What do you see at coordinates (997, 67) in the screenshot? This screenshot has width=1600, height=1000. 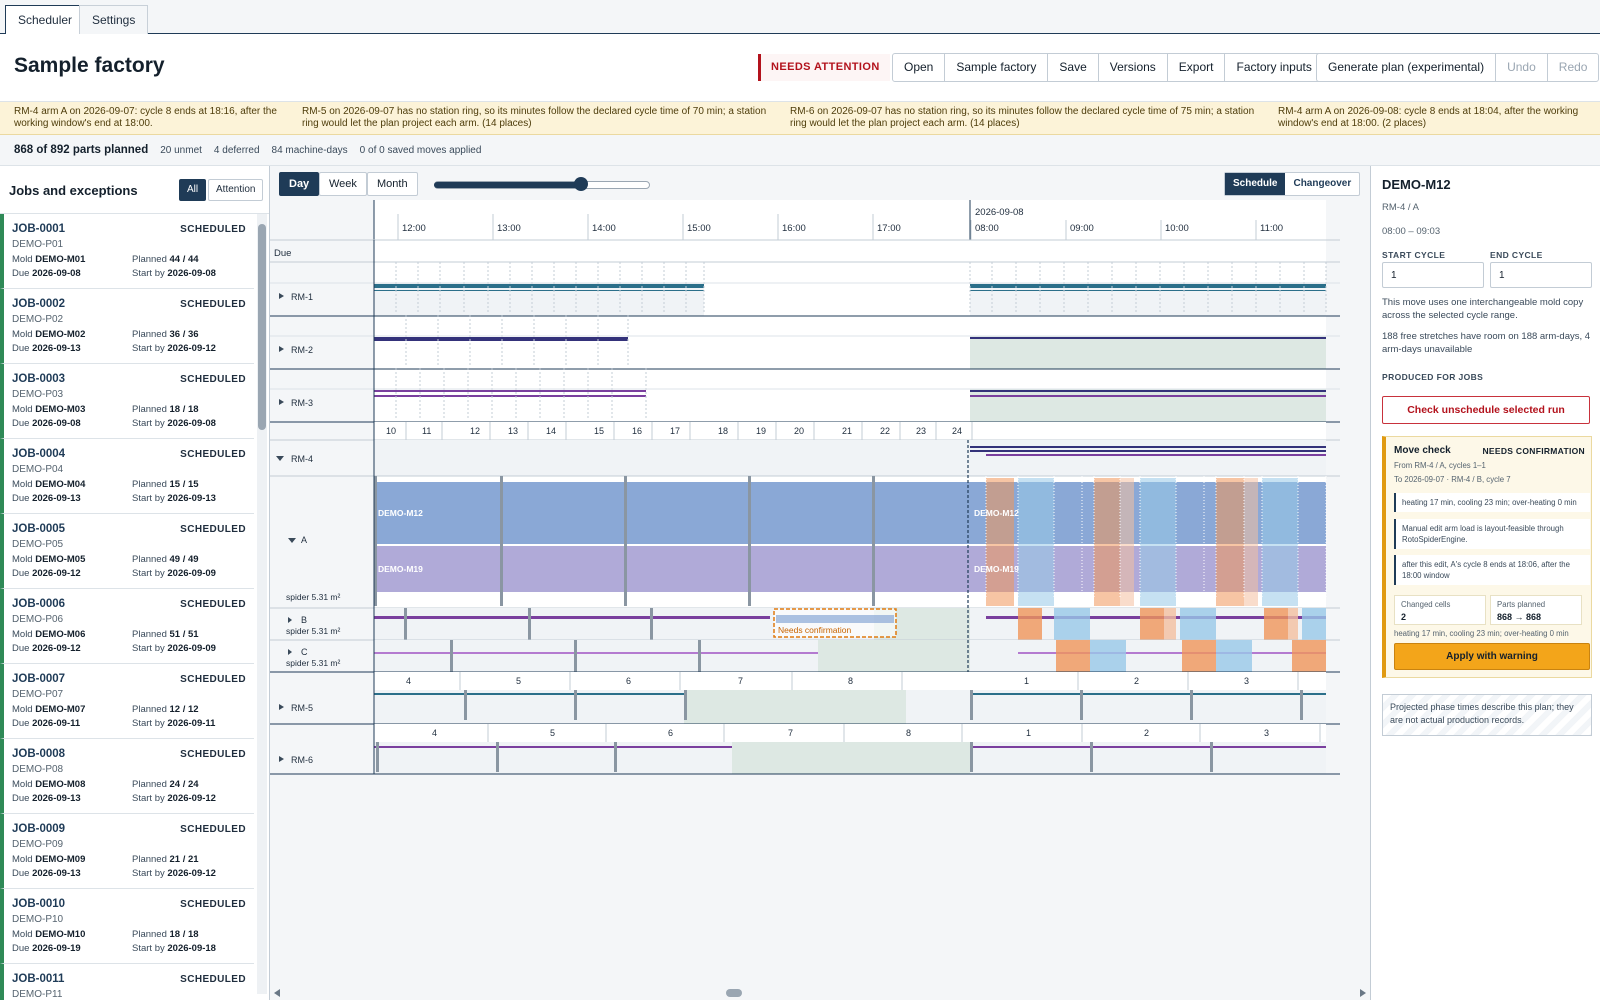 I see `factory-button: Sample factory` at bounding box center [997, 67].